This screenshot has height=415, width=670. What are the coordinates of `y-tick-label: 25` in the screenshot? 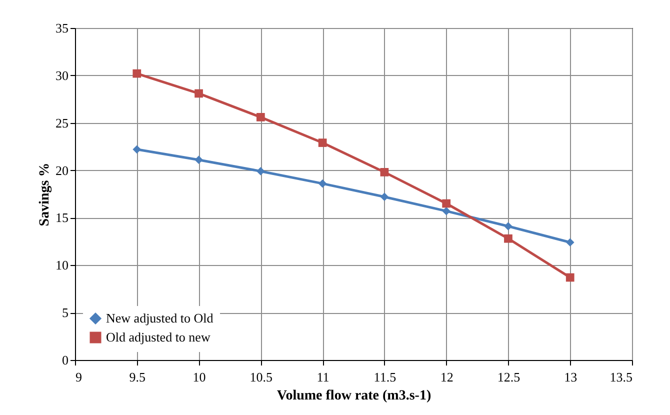 It's located at (62, 122).